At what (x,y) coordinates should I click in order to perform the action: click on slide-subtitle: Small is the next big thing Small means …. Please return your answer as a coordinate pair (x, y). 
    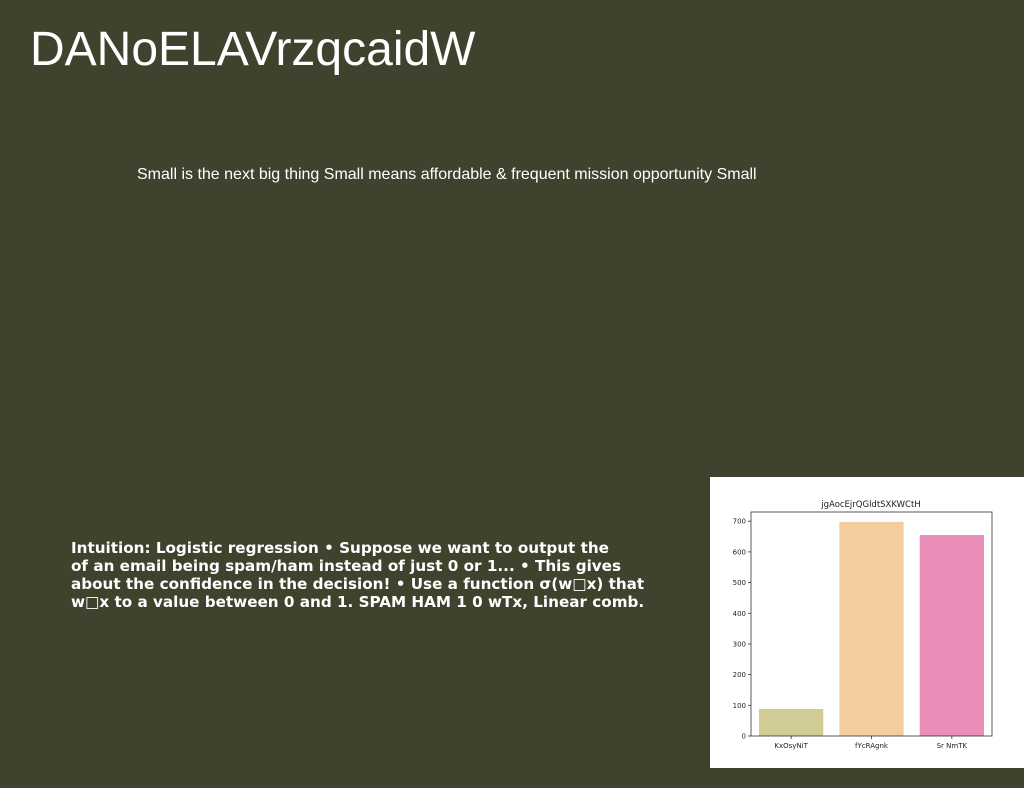
    Looking at the image, I should click on (447, 174).